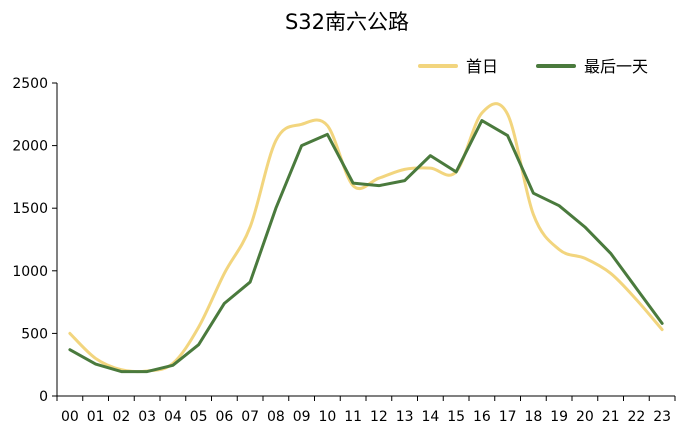 This screenshot has width=694, height=448. What do you see at coordinates (30, 209) in the screenshot?
I see `y-tick-label: 1500` at bounding box center [30, 209].